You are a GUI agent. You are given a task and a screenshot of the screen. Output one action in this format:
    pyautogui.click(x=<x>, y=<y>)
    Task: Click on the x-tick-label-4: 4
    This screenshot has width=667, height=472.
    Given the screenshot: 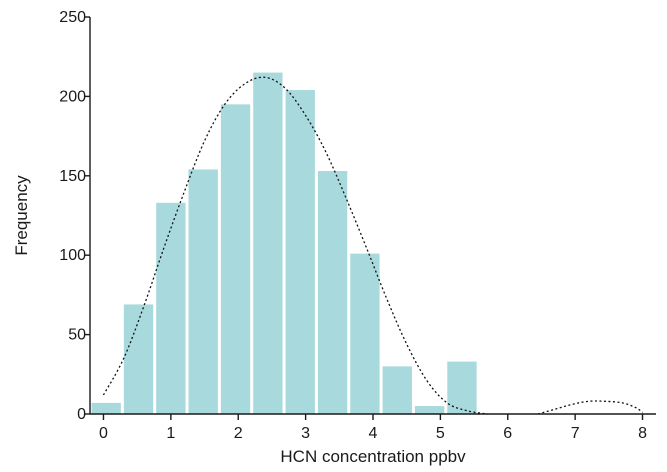 What is the action you would take?
    pyautogui.click(x=373, y=433)
    